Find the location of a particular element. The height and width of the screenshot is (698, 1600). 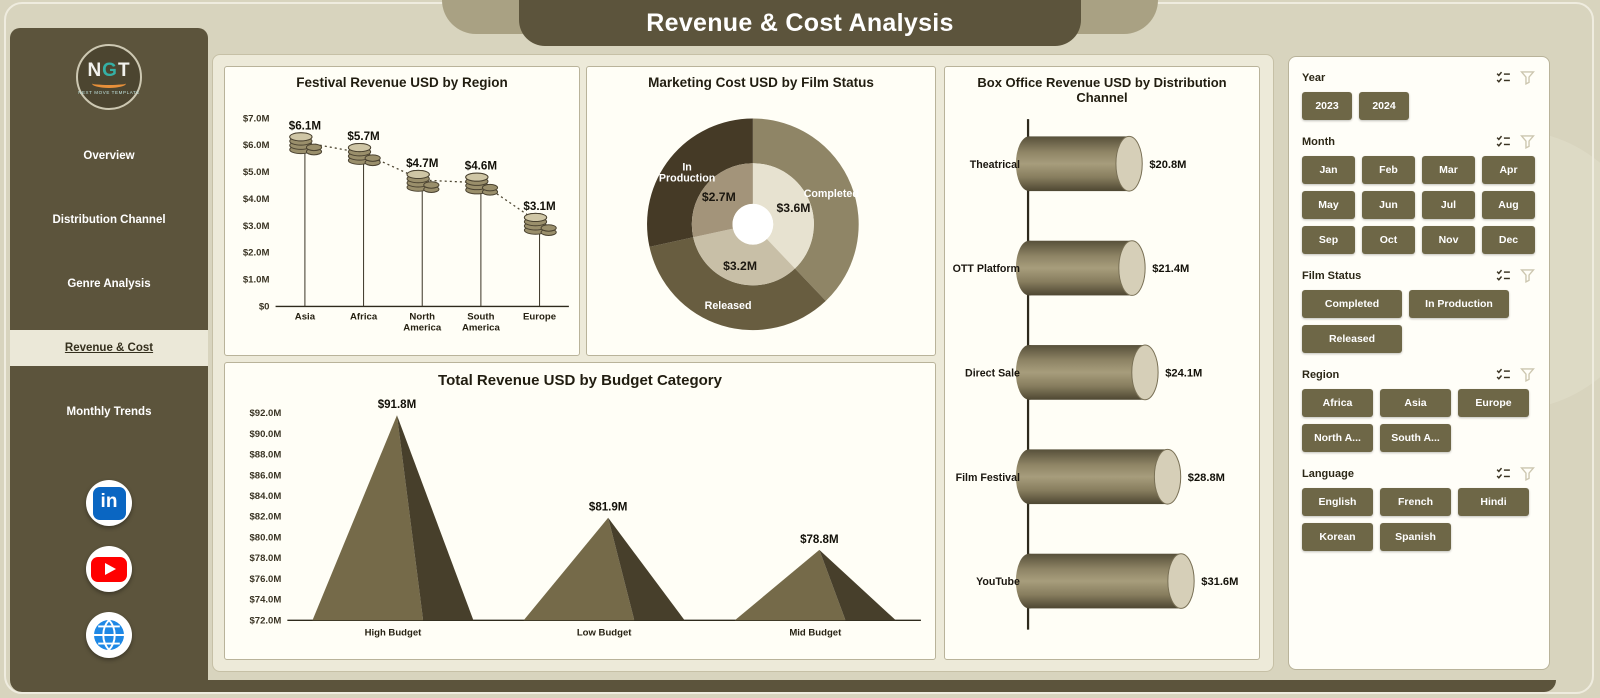

svg-text: $3.2M is located at coordinates (740, 266).